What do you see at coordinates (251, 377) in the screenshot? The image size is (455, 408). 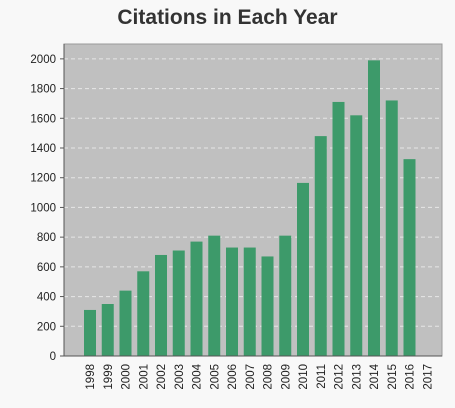 I see `x-tick-label: 2007` at bounding box center [251, 377].